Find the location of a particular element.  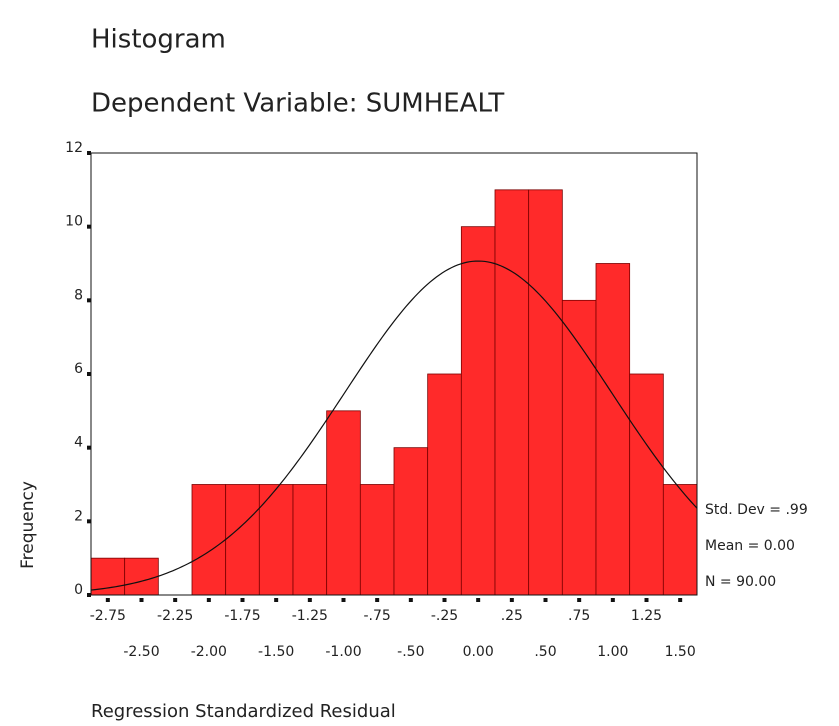

x-tick-label: -2.00 is located at coordinates (209, 652).